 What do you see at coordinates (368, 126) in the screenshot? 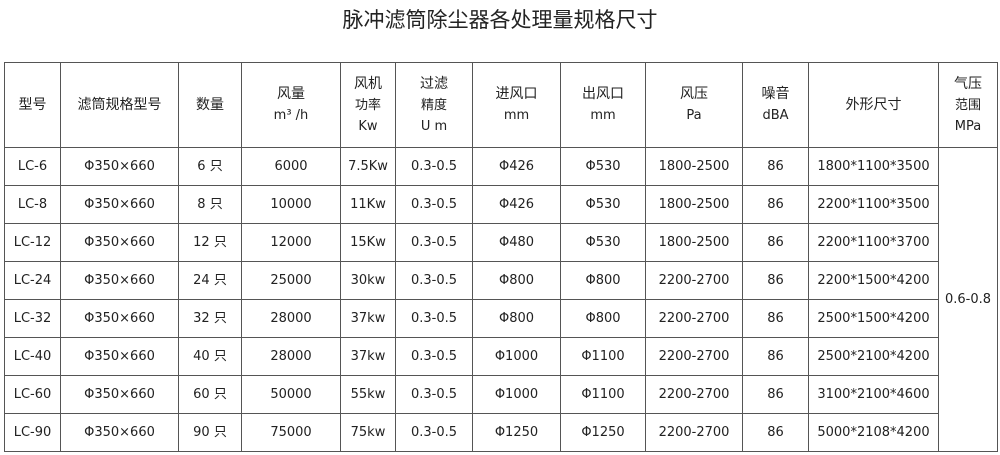
I see `header-line: Kw` at bounding box center [368, 126].